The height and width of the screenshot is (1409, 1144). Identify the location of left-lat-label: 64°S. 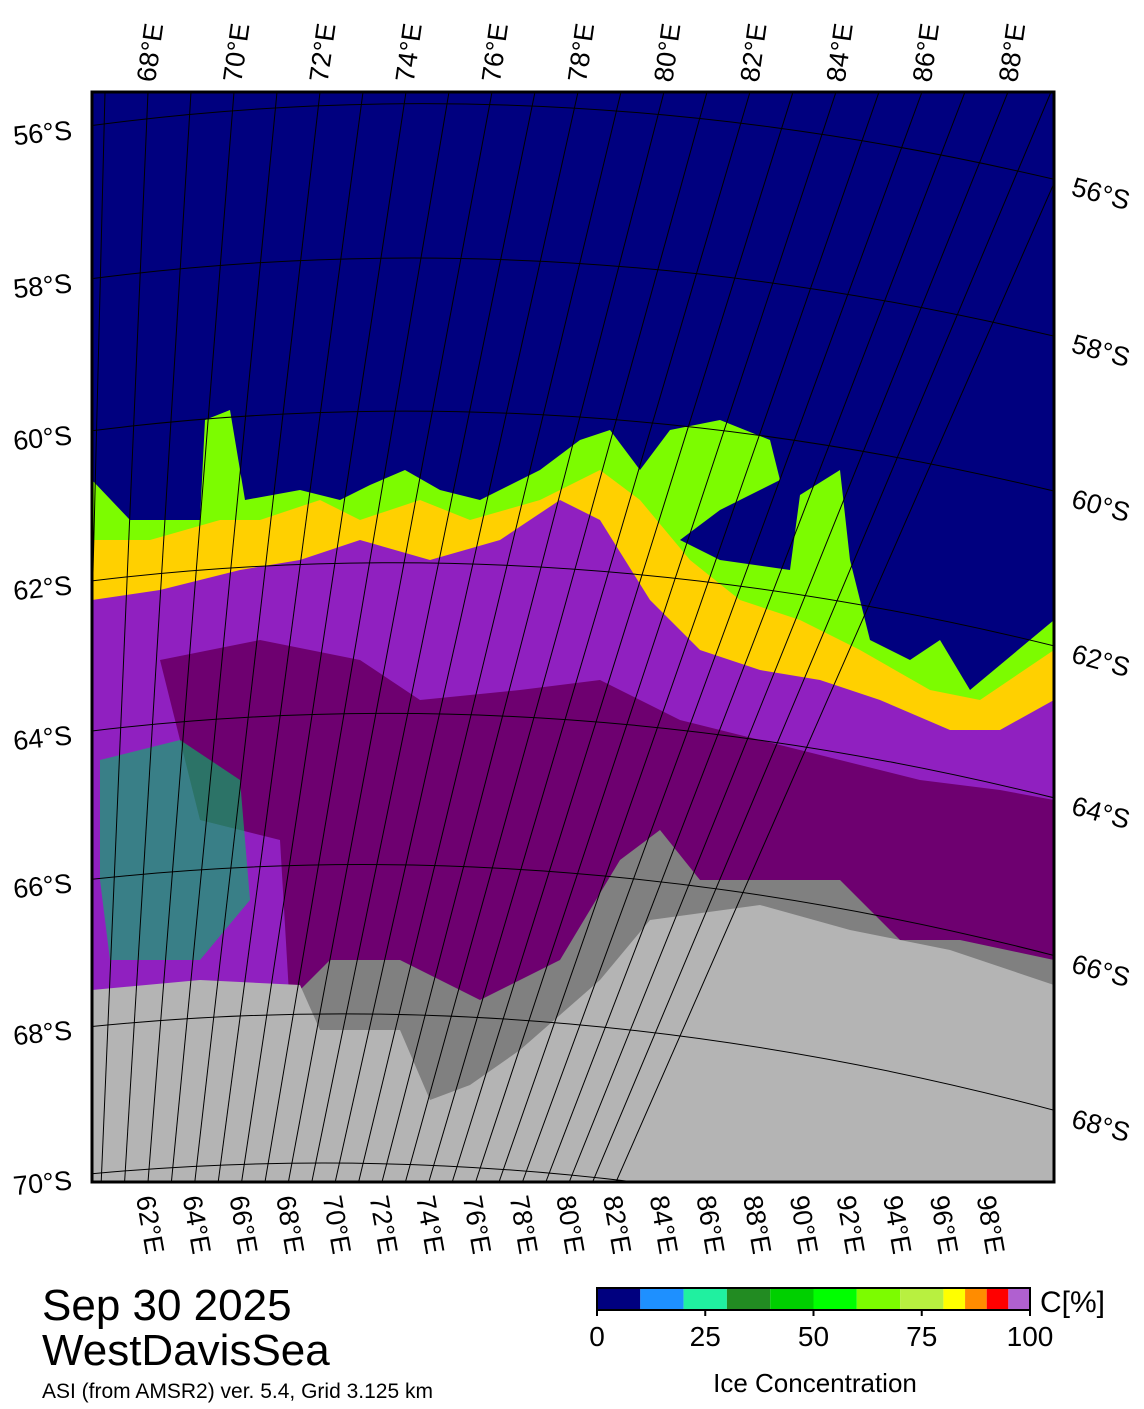
(43, 738).